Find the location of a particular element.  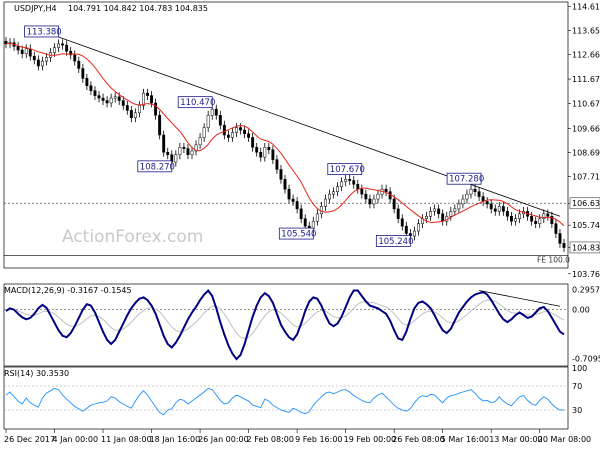

price-annotation: 108.270 is located at coordinates (156, 166).